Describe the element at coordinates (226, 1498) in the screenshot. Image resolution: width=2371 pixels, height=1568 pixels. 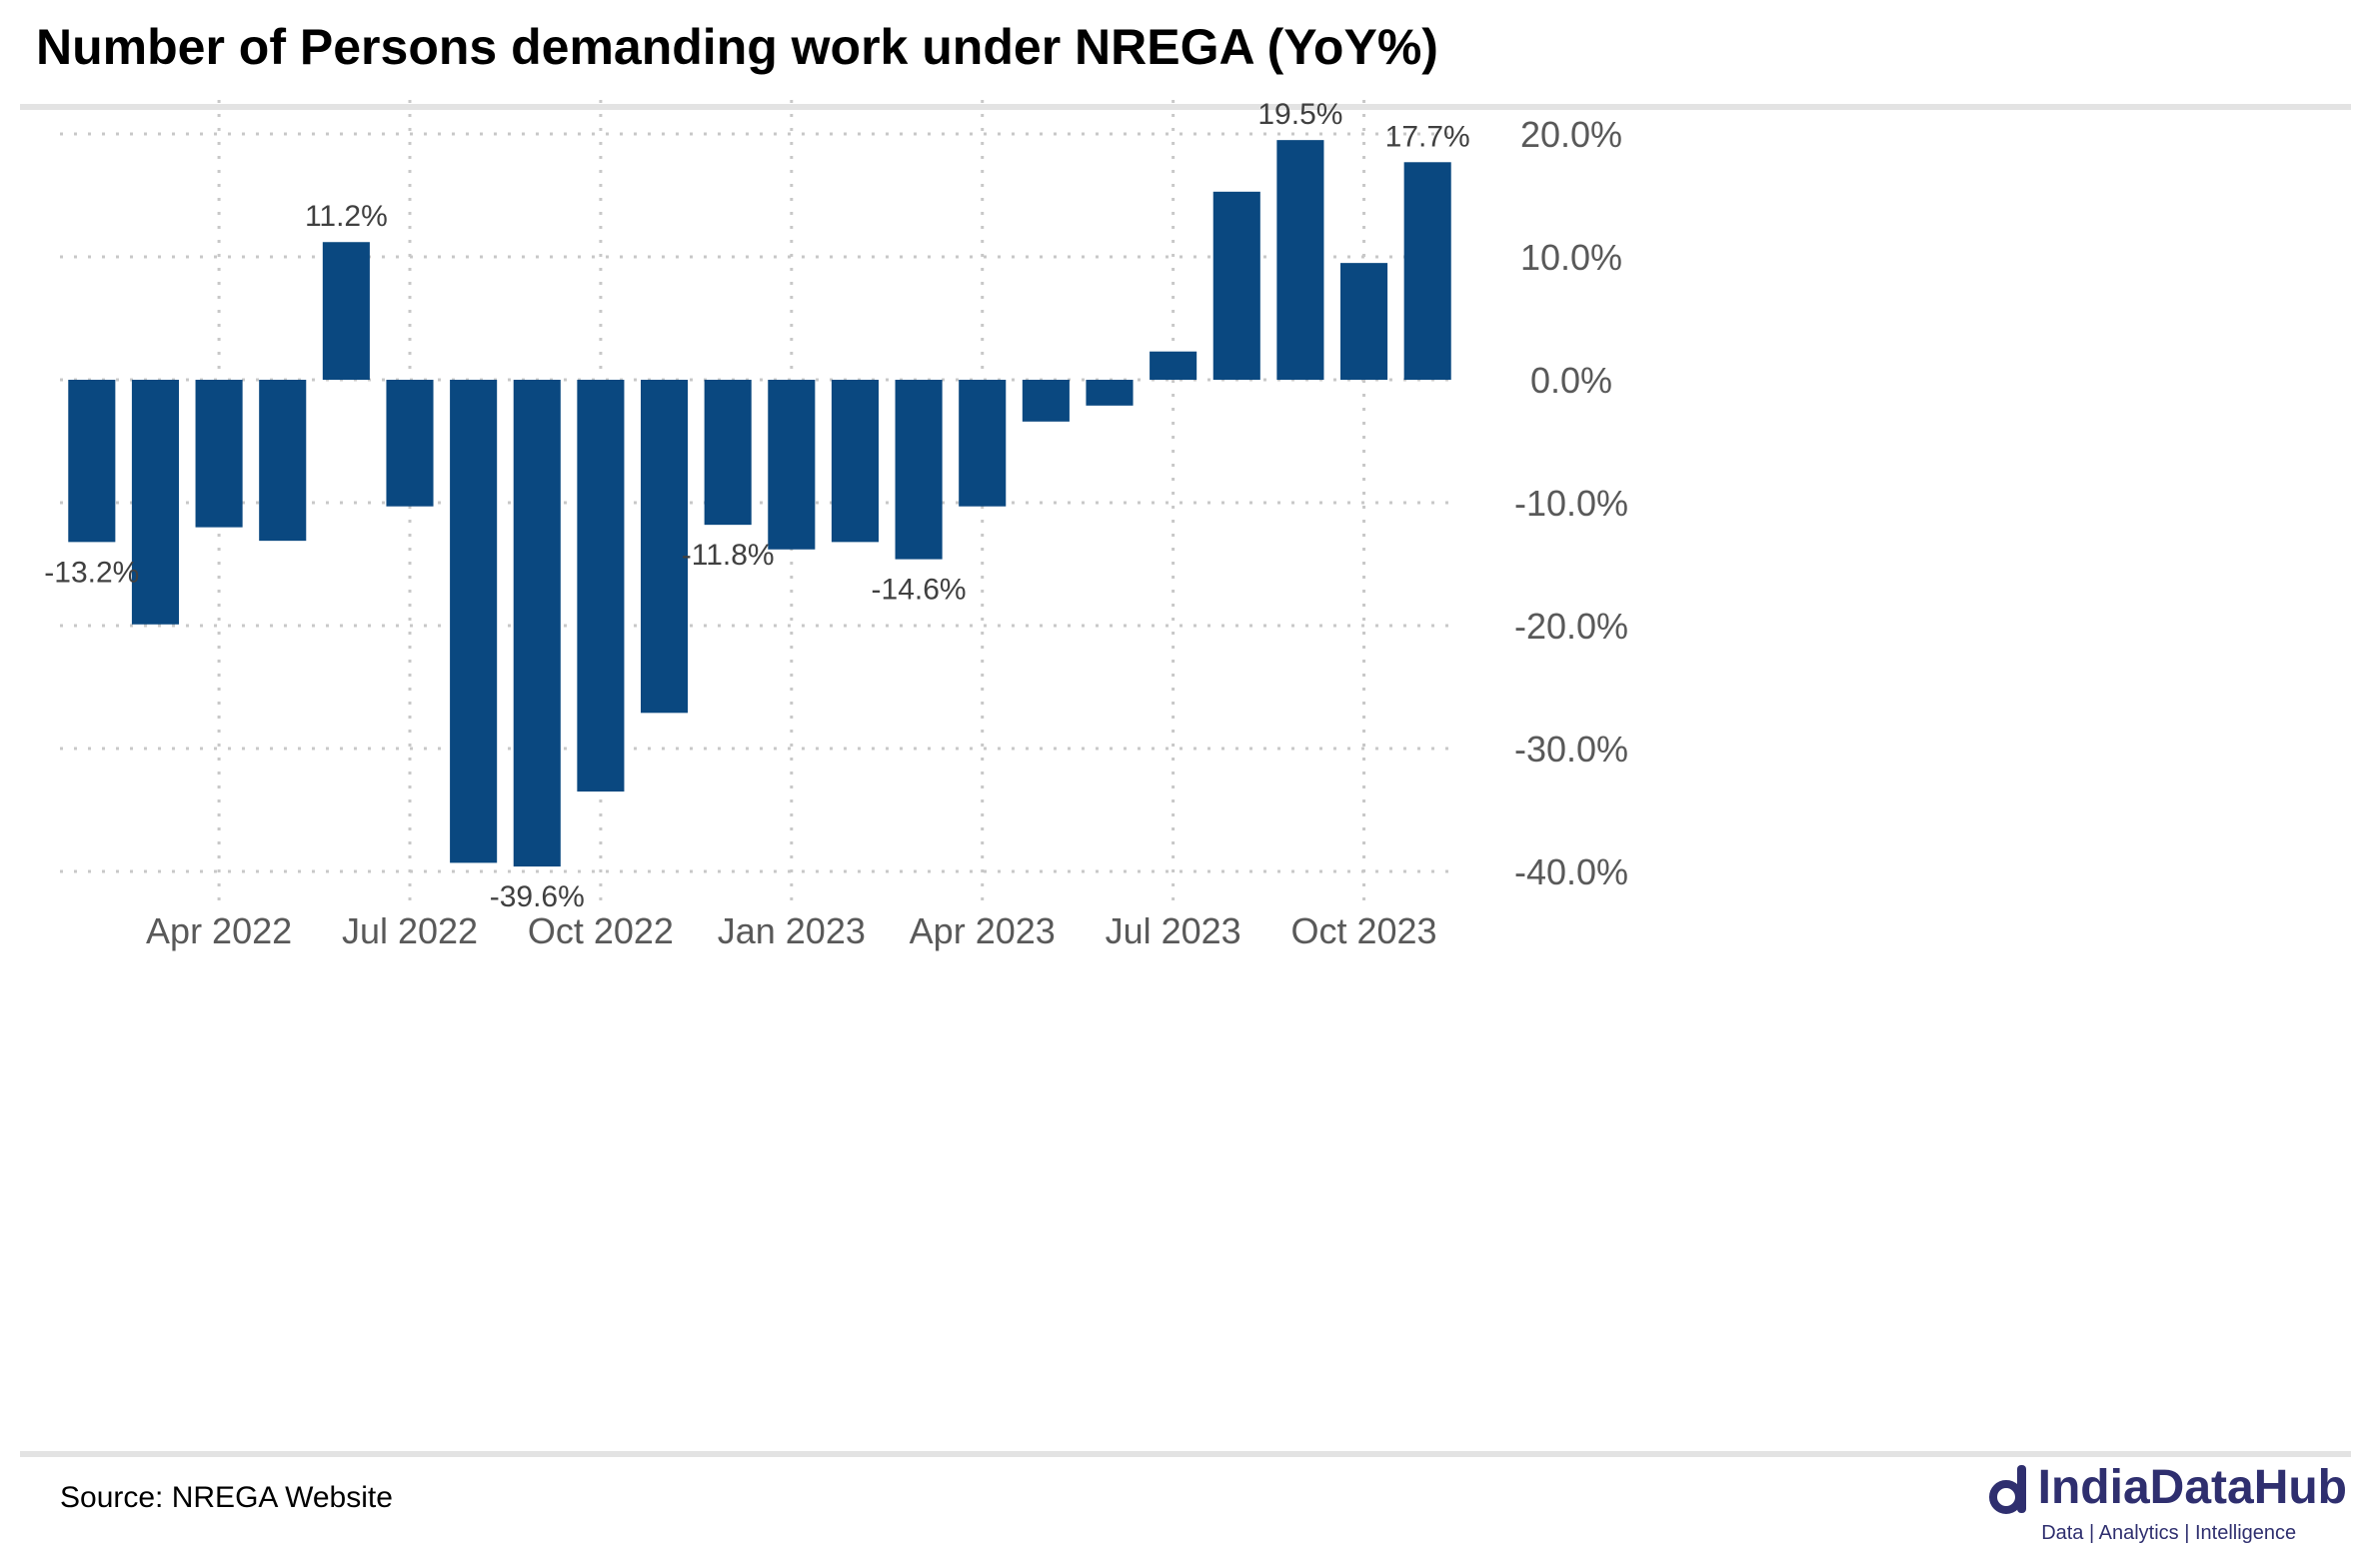
I see `source-note: Source: NREGA Website` at that location.